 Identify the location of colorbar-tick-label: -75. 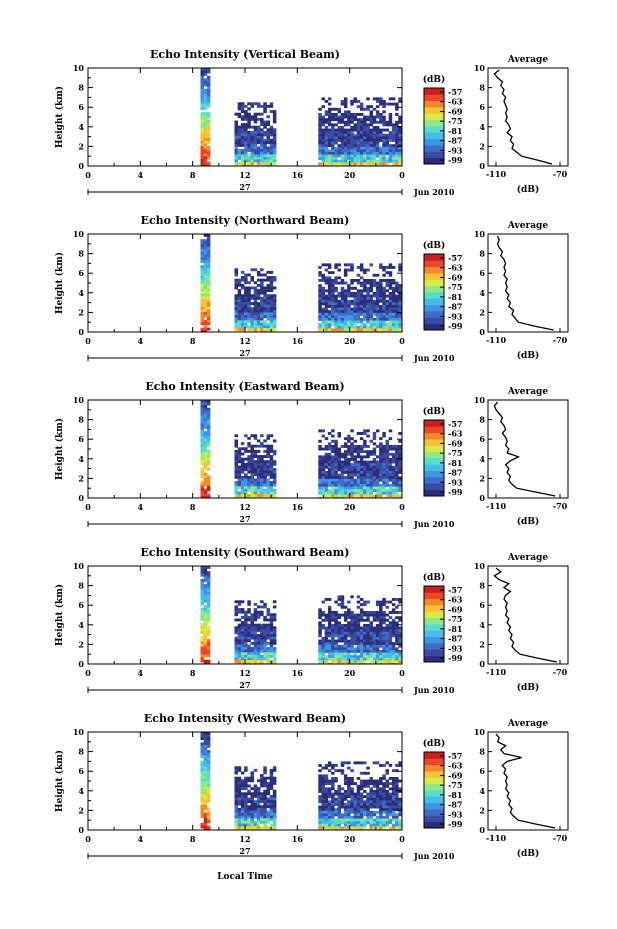
(455, 619).